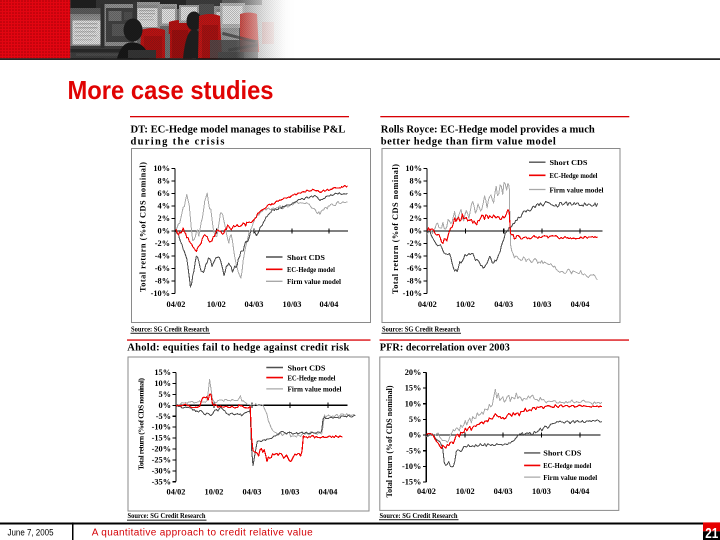 The height and width of the screenshot is (540, 720). I want to click on svg-text: -35%, so click(161, 481).